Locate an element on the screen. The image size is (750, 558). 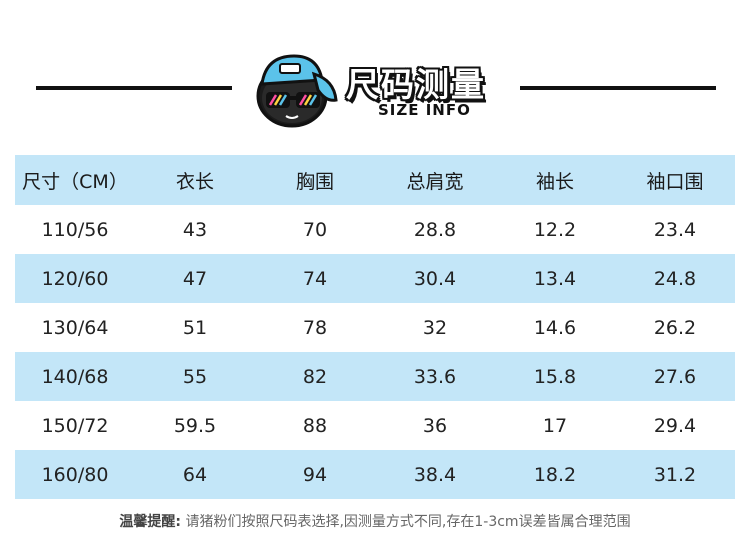
table-cell: 43 is located at coordinates (195, 229).